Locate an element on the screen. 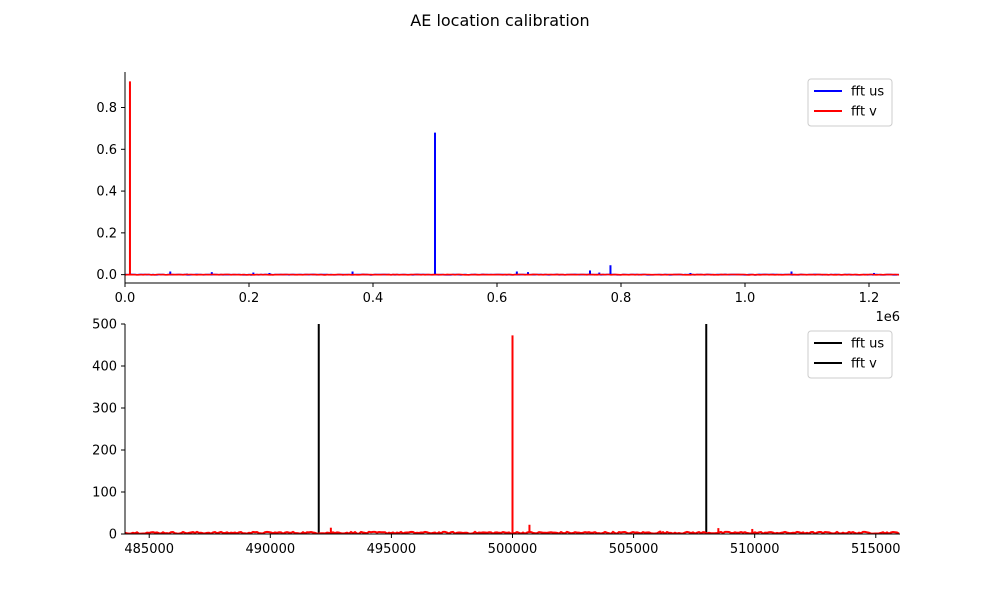 The image size is (1000, 600). x-tick-label: 510000 is located at coordinates (755, 549).